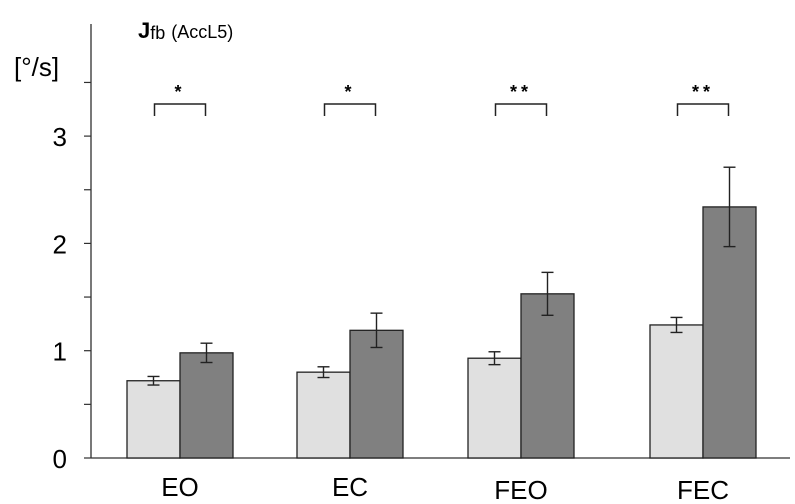 The width and height of the screenshot is (795, 504). What do you see at coordinates (376, 394) in the screenshot?
I see `bar-ec-series2` at bounding box center [376, 394].